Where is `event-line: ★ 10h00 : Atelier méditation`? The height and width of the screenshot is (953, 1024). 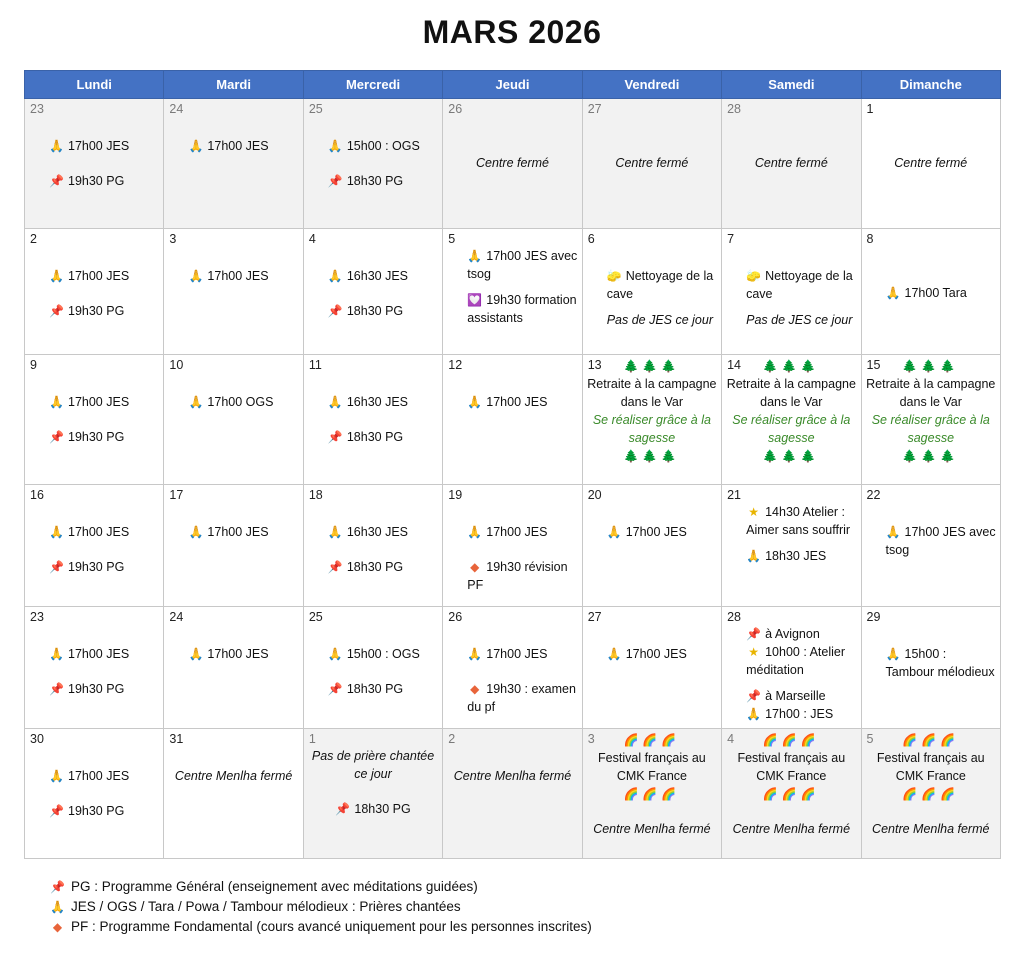
event-line: ★ 10h00 : Atelier méditation is located at coordinates (801, 661).